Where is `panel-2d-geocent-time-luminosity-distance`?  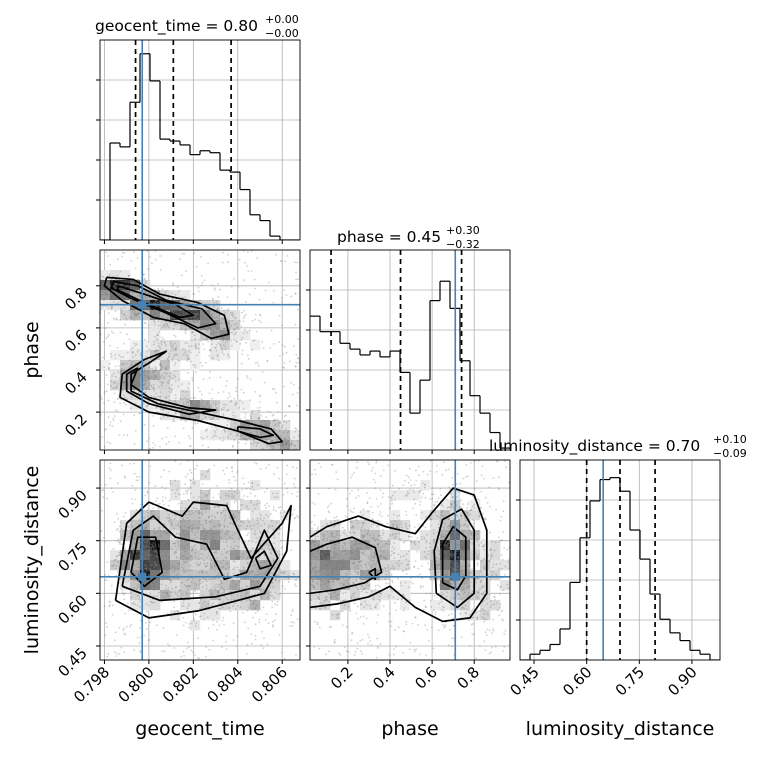 panel-2d-geocent-time-luminosity-distance is located at coordinates (198, 557).